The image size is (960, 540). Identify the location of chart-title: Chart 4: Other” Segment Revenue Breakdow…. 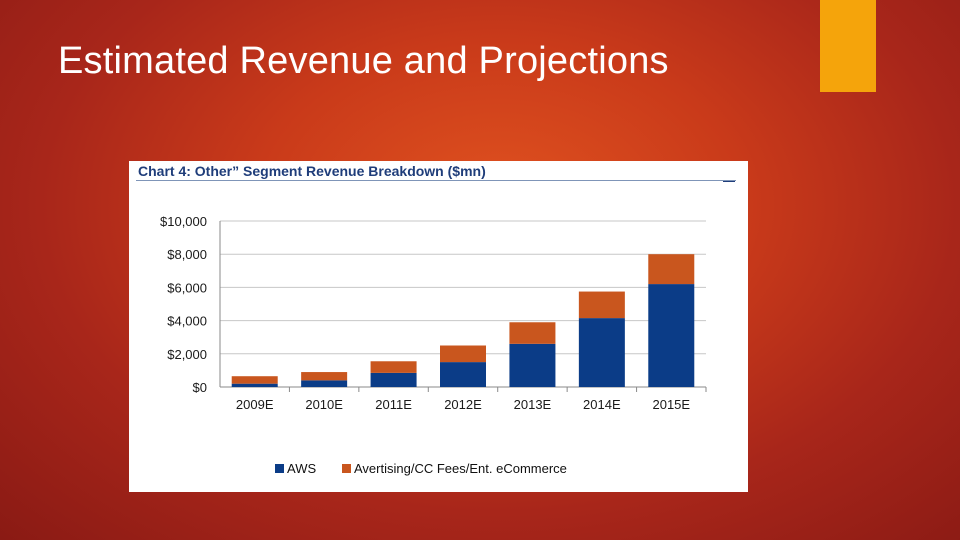
(312, 171).